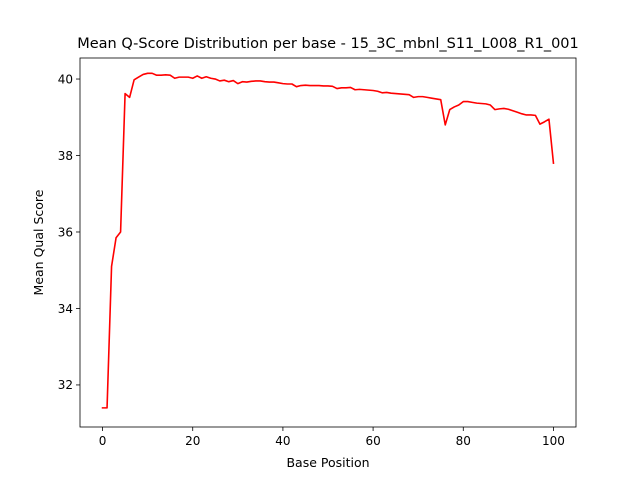 This screenshot has width=640, height=485. Describe the element at coordinates (463, 441) in the screenshot. I see `x-tick-label: 80` at that location.